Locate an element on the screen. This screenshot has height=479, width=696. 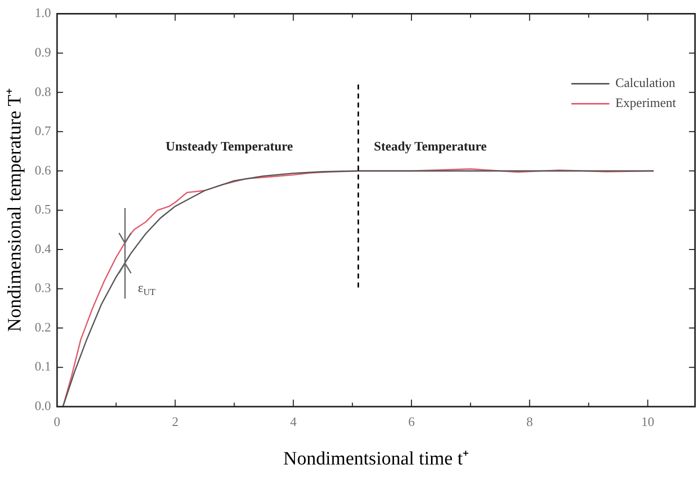
x-tick-label: 8 is located at coordinates (529, 421).